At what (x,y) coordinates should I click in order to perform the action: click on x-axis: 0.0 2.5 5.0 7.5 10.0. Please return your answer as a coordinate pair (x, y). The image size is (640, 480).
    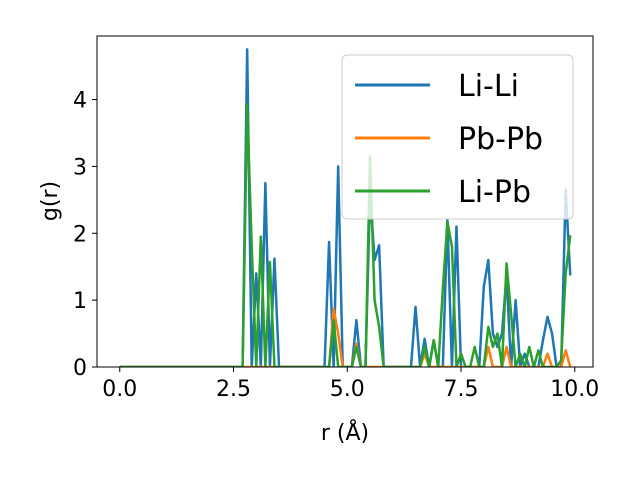
    Looking at the image, I should click on (350, 384).